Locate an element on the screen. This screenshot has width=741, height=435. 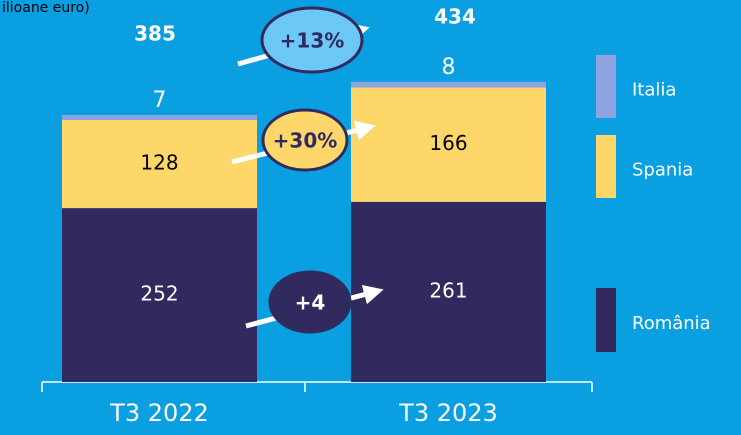
data-label: 252 is located at coordinates (159, 294).